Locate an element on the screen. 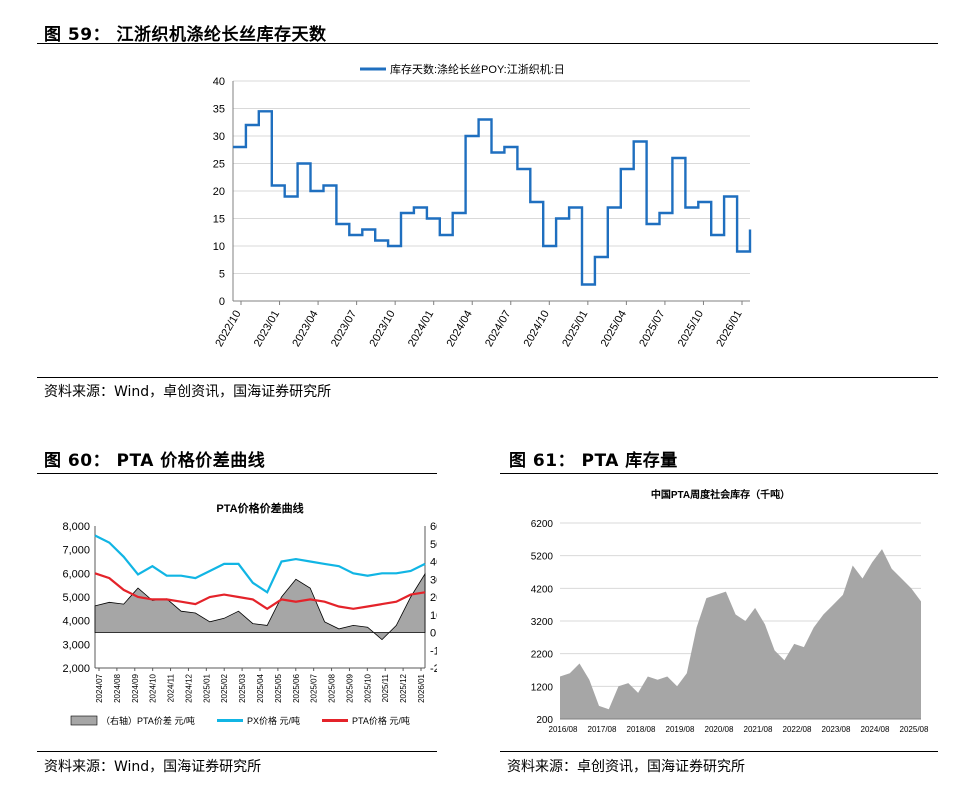 The width and height of the screenshot is (970, 804). x-tick-label: 2022/10 is located at coordinates (228, 329).